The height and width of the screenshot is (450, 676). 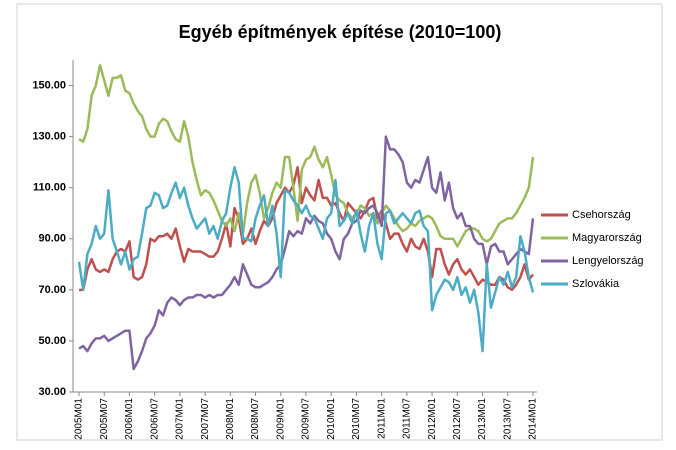 I want to click on legend-label: Csehország, so click(x=601, y=215).